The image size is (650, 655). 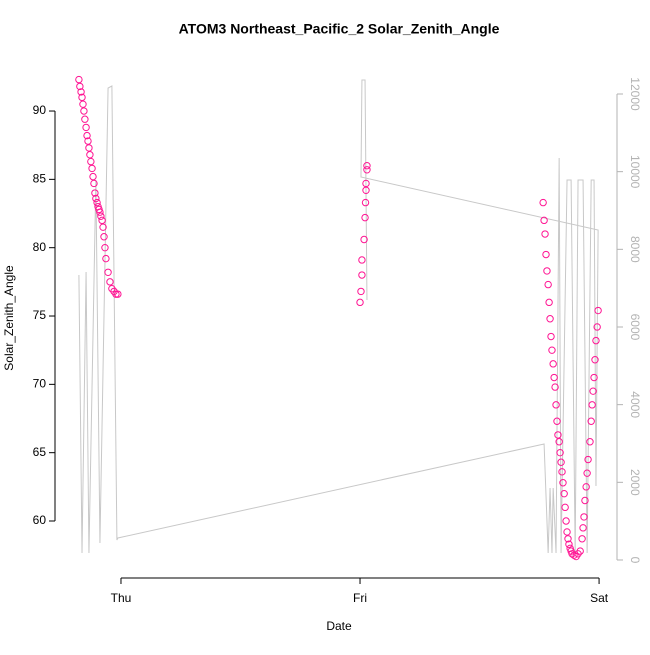 I want to click on y2-tick-label: 8000, so click(x=635, y=249).